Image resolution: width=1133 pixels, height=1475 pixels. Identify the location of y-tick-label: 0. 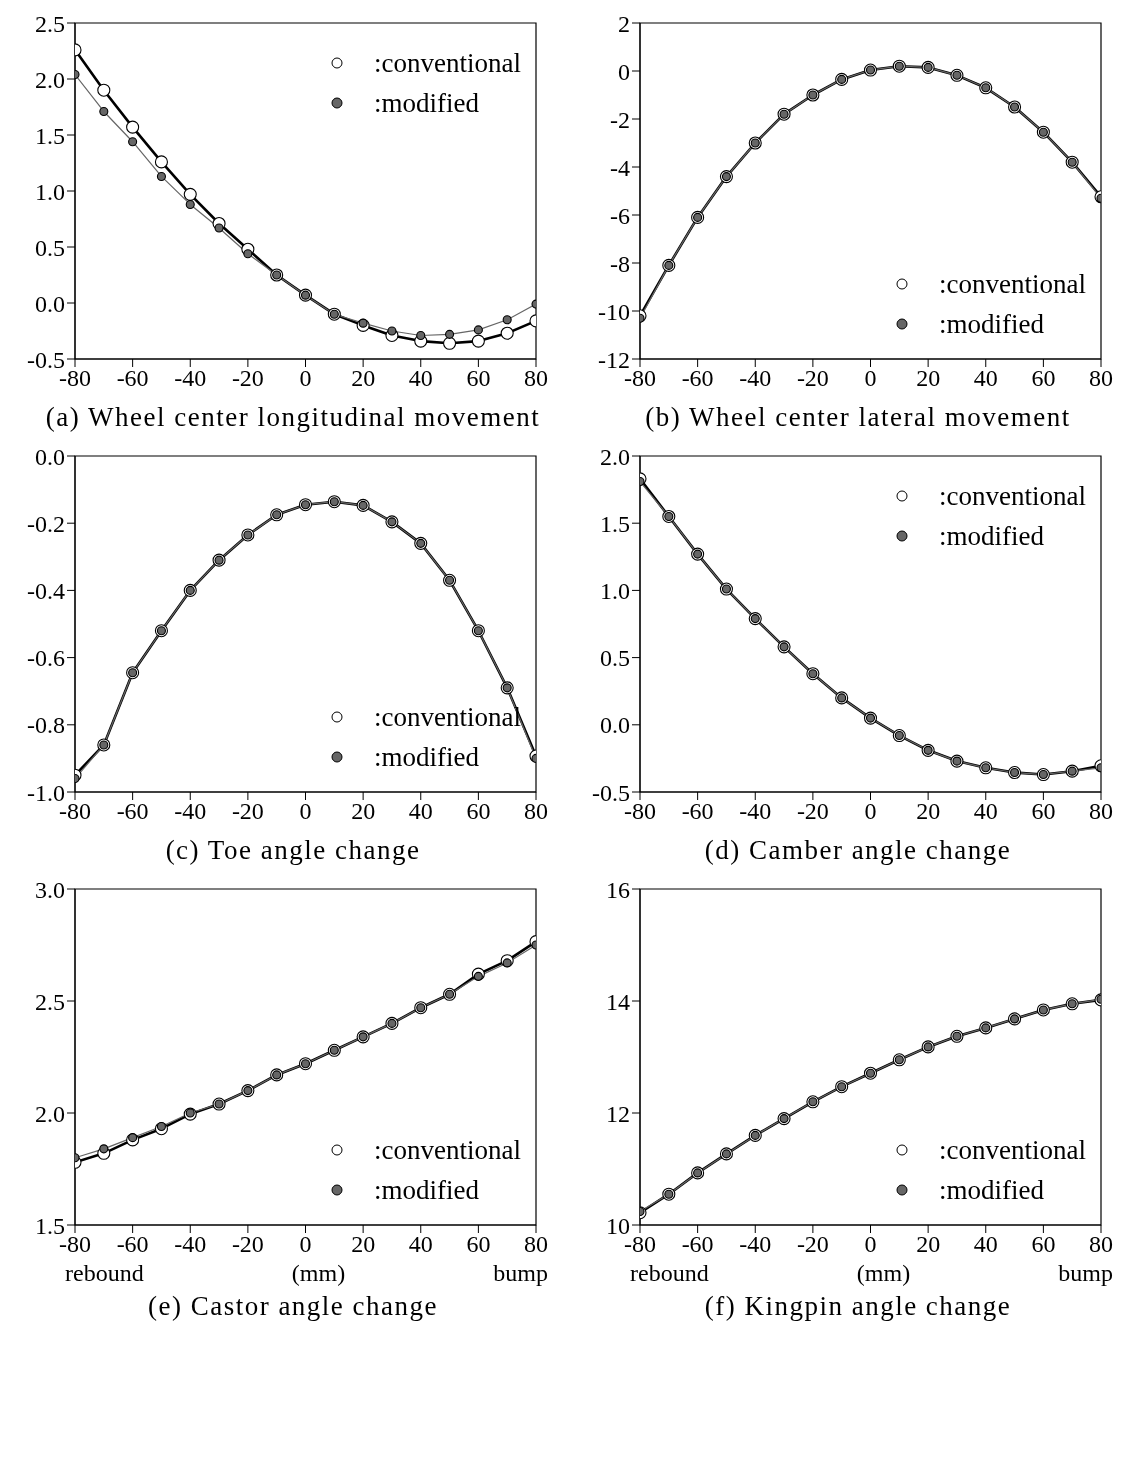
(624, 71).